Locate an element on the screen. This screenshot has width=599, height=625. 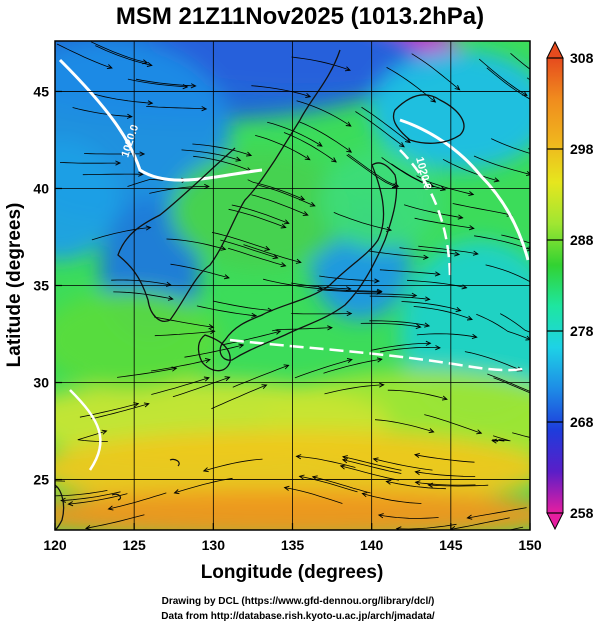
x-tick-label: 125 is located at coordinates (134, 545).